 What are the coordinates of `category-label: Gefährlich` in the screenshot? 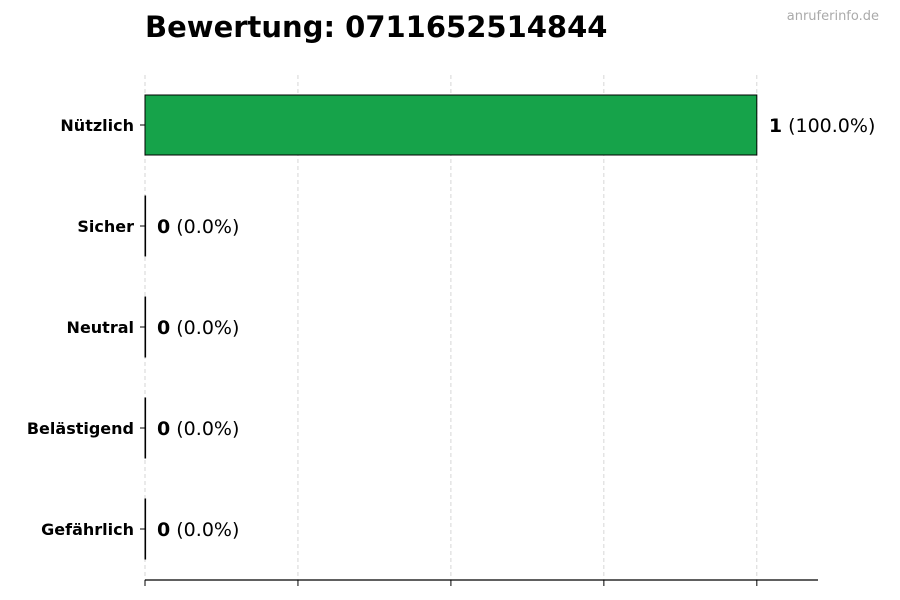 It's located at (87, 529).